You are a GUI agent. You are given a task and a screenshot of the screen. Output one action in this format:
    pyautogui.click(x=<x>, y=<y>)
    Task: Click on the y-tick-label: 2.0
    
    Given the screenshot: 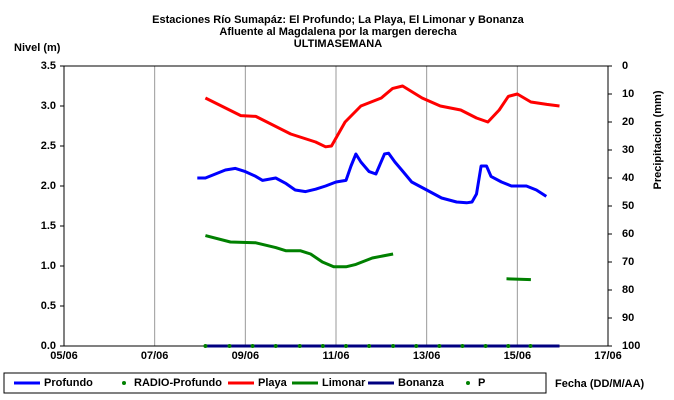 What is the action you would take?
    pyautogui.click(x=48, y=186)
    